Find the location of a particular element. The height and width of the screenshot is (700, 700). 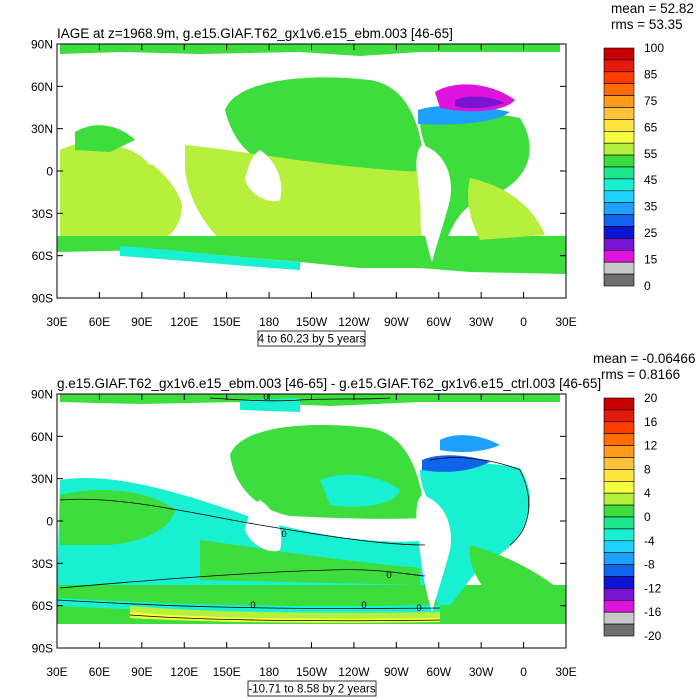

panel-bottom-colorbar: 20 16 12 8 4 0 -4 -8 -12 -16 -20 is located at coordinates (632, 517).